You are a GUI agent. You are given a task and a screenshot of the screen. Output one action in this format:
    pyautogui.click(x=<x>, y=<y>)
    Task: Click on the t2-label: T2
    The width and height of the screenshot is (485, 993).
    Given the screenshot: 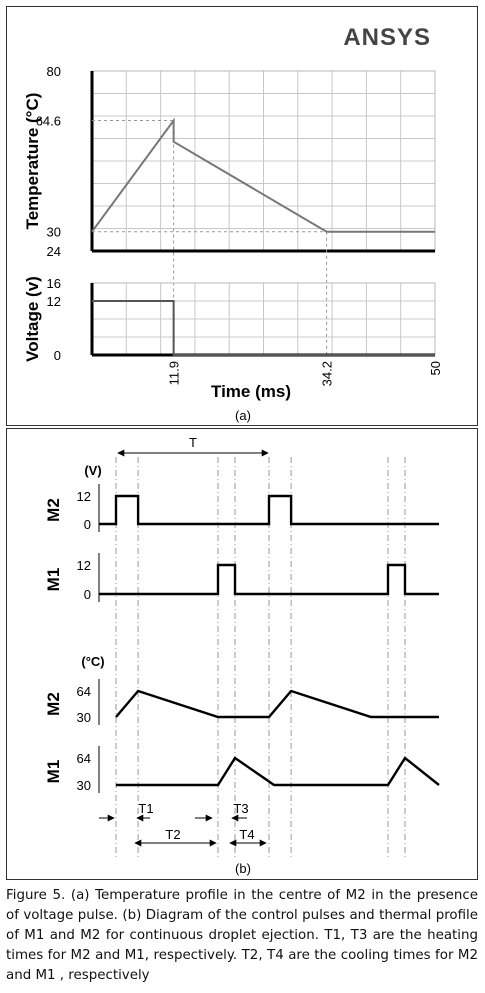 What is the action you would take?
    pyautogui.click(x=172, y=834)
    